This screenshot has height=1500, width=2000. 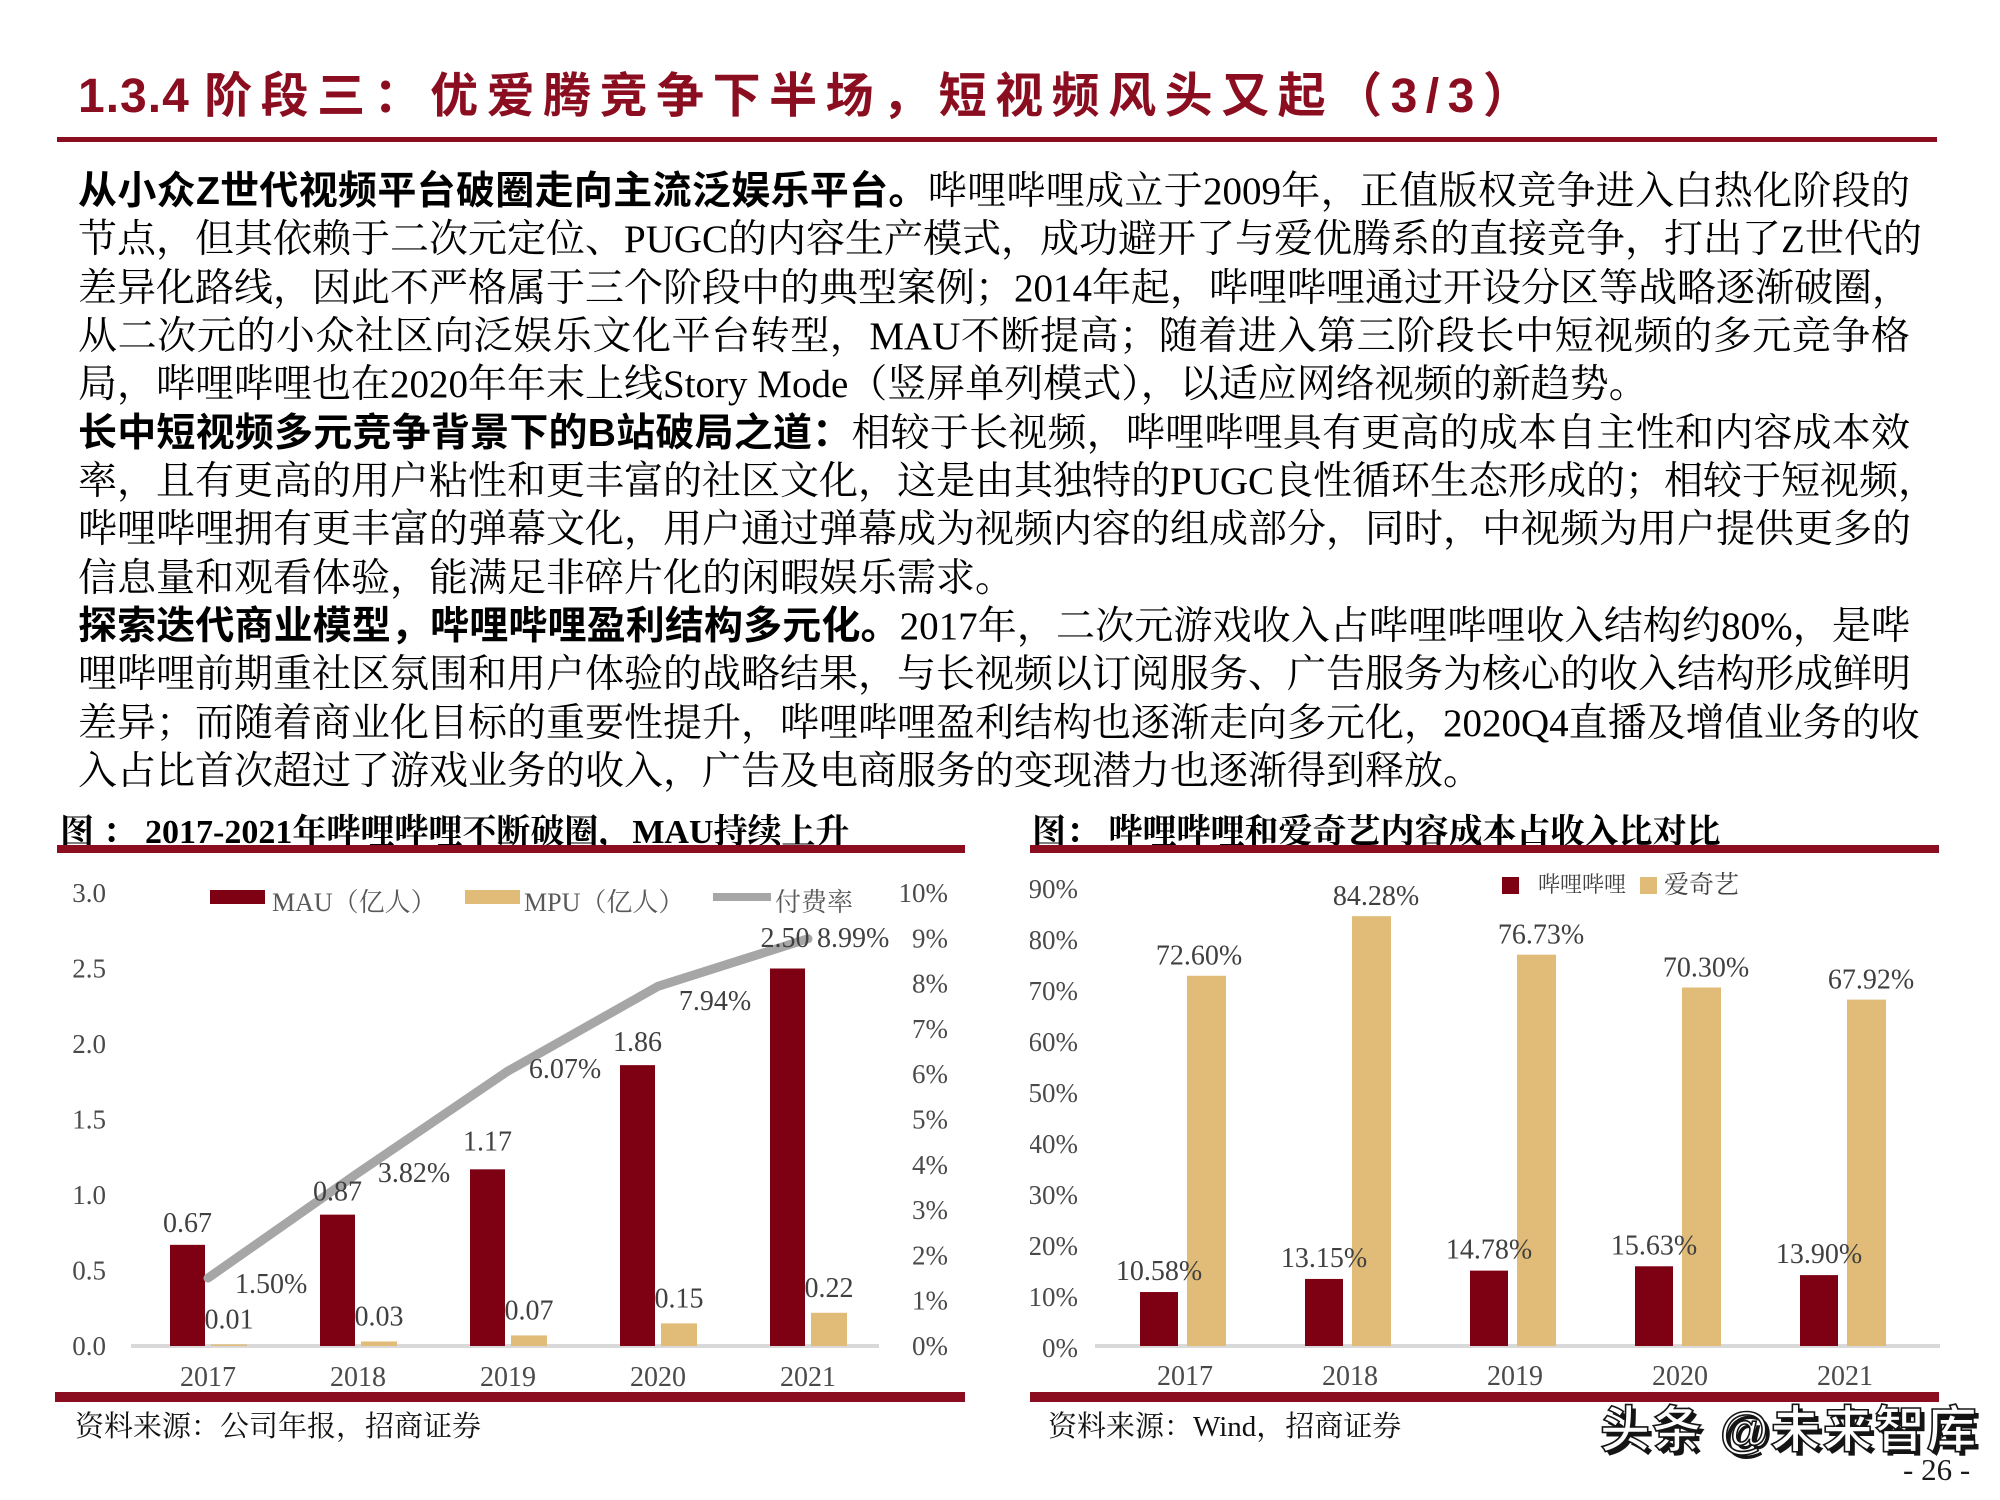 What do you see at coordinates (89, 1044) in the screenshot?
I see `svg-text: 2.0` at bounding box center [89, 1044].